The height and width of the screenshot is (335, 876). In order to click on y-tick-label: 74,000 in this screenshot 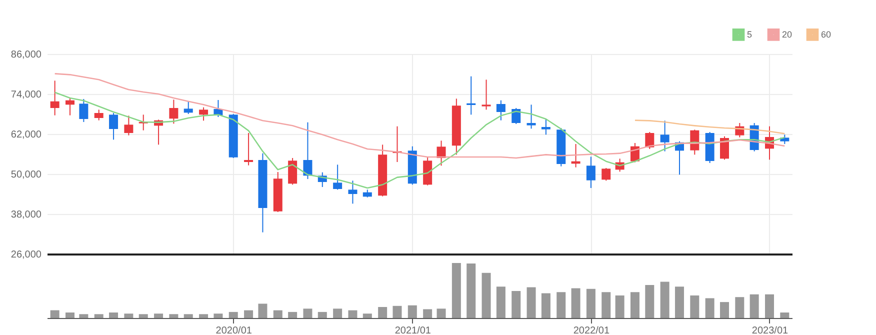, I will do `click(26, 95)`.